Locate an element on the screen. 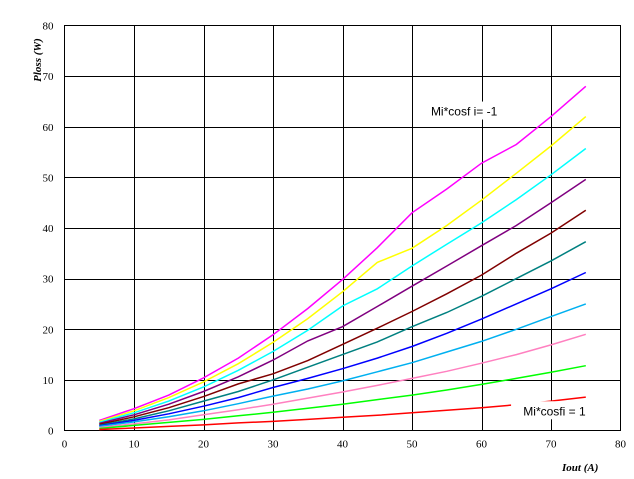 Image resolution: width=634 pixels, height=479 pixels. x-tick-label: 30 is located at coordinates (274, 445).